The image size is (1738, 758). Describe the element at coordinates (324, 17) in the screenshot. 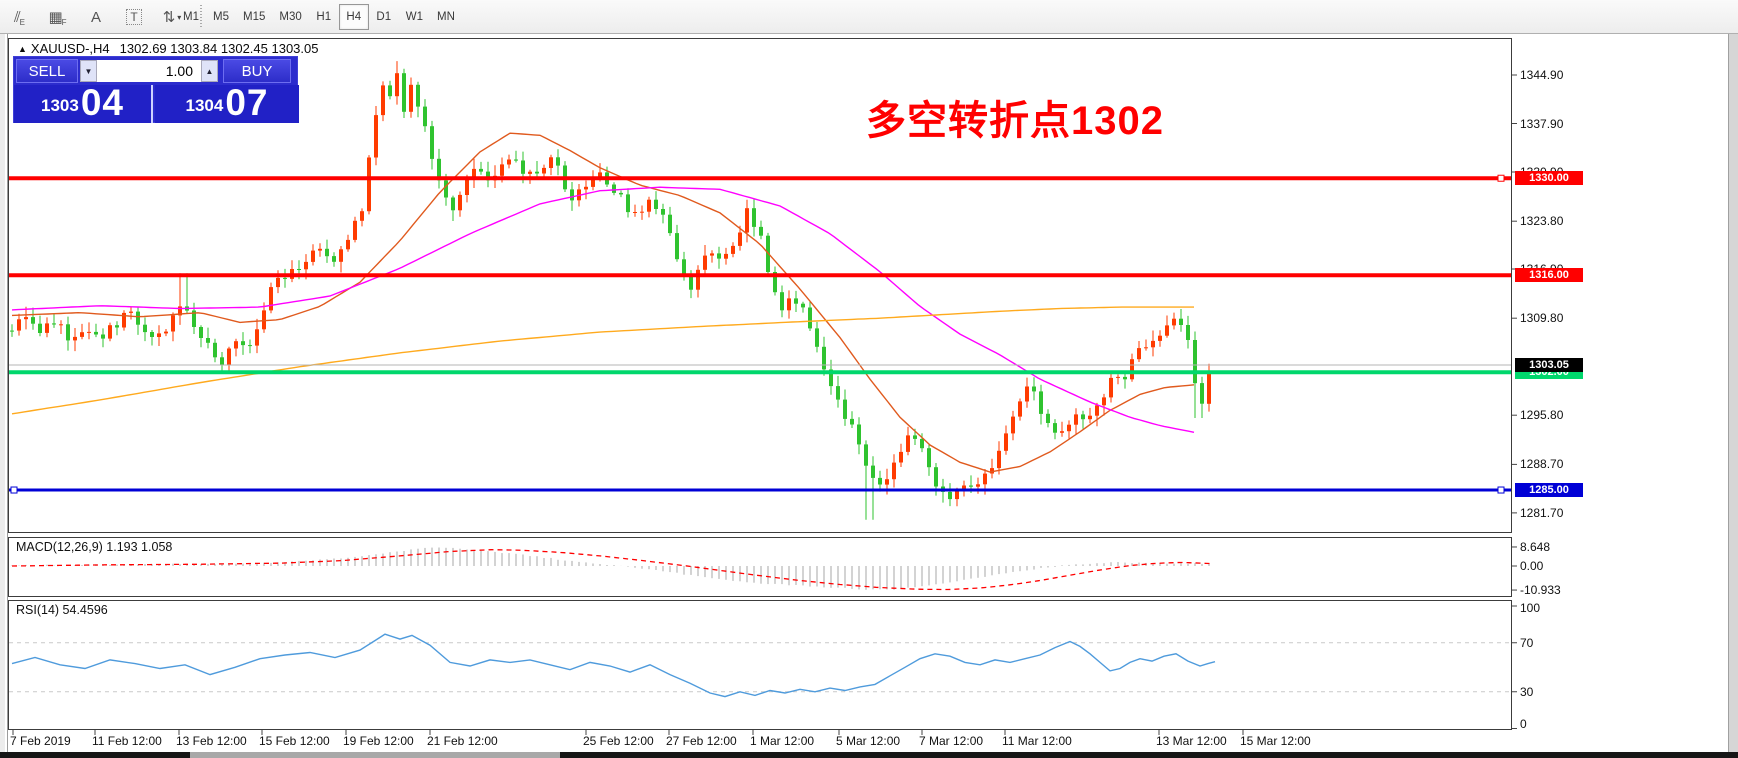

I see `timeframe-button-h1: H1` at that location.